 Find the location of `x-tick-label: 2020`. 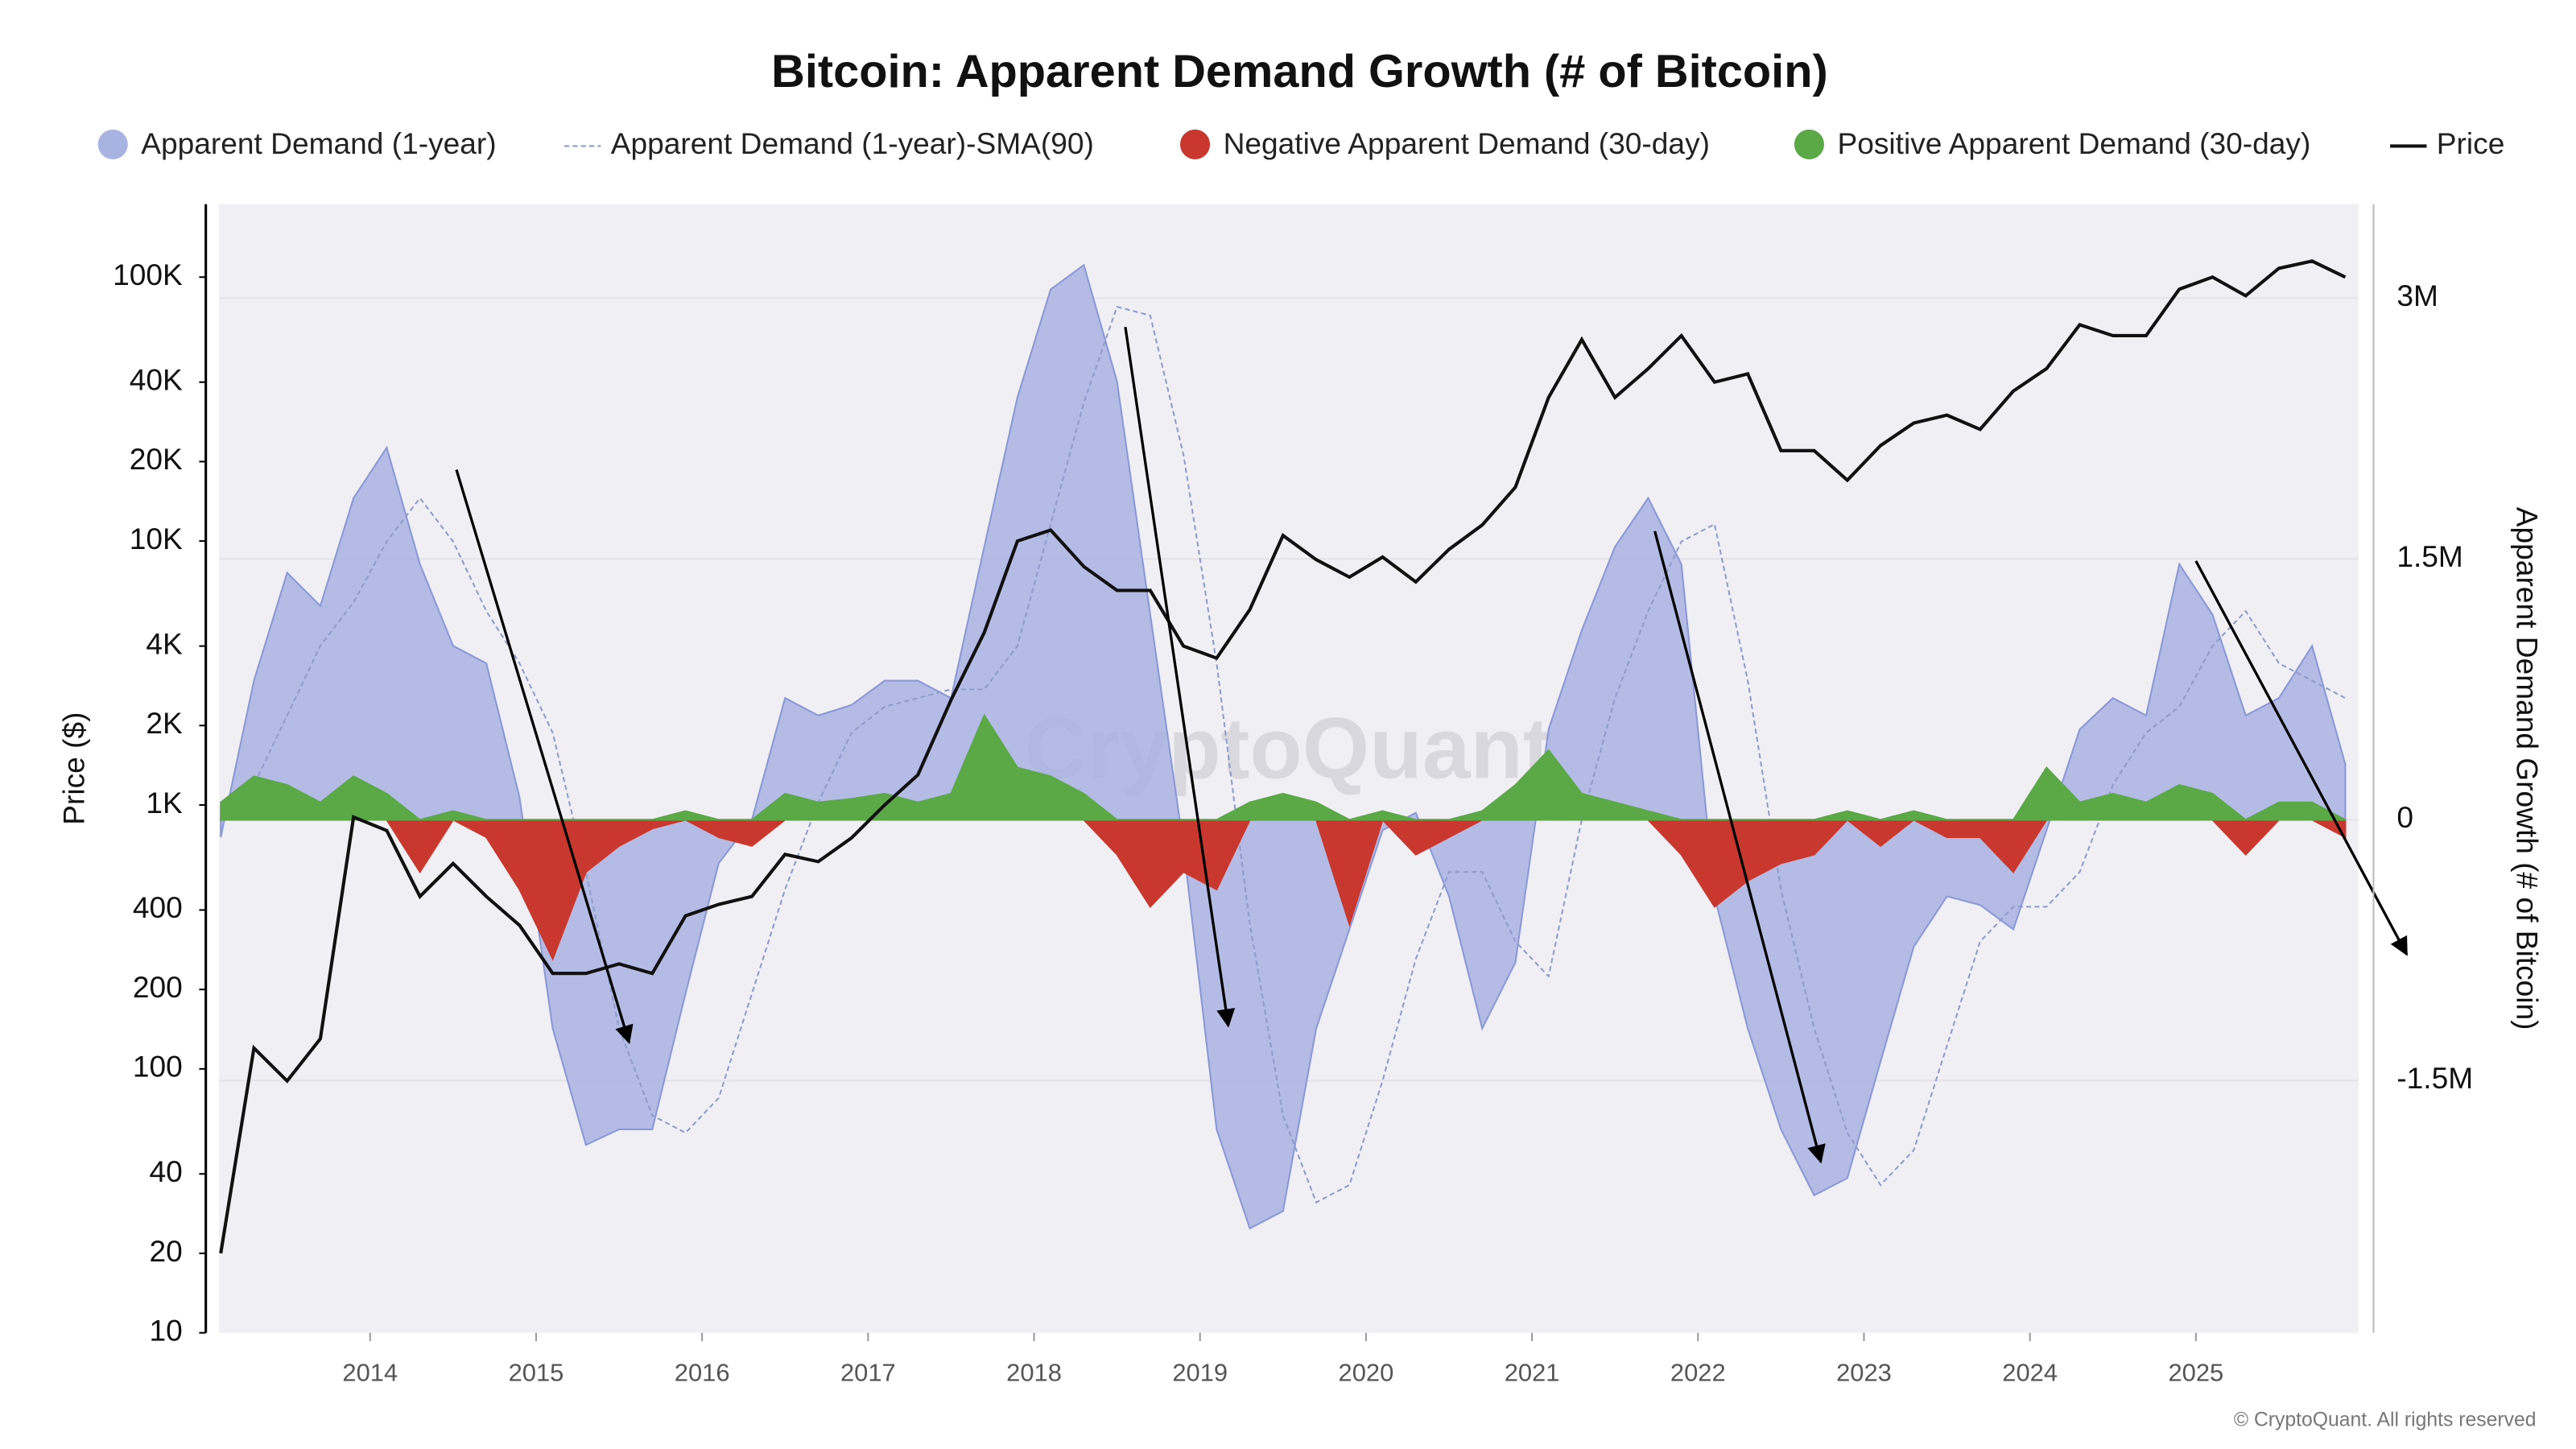

x-tick-label: 2020 is located at coordinates (1366, 1372).